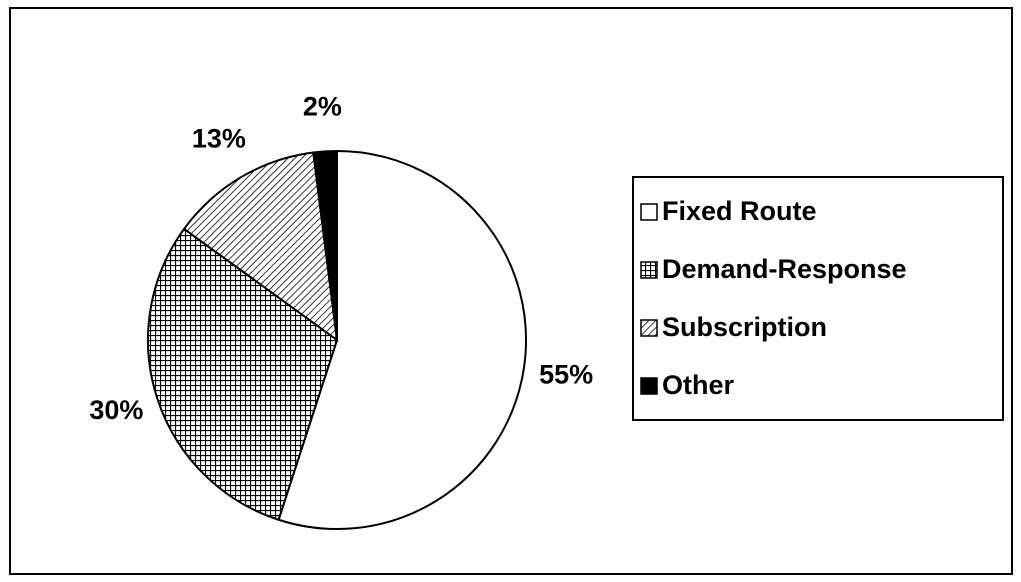 The image size is (1021, 582). I want to click on data-label: 2%, so click(322, 107).